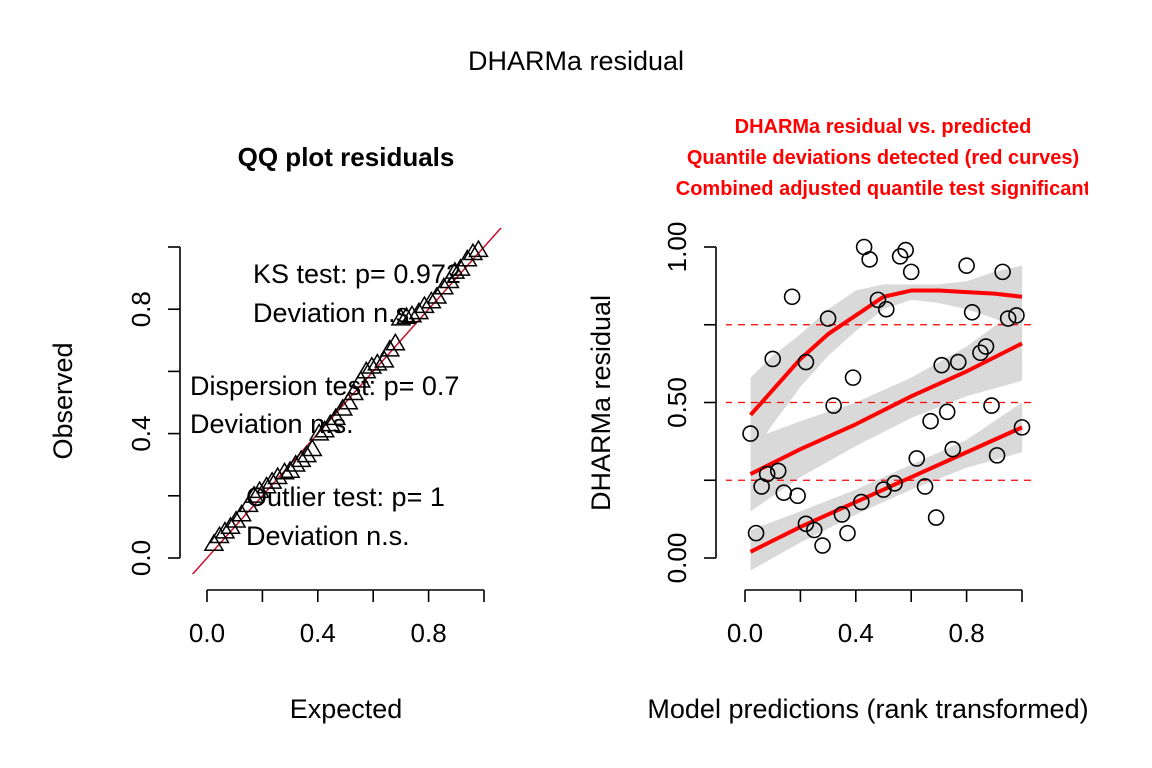 The image size is (1152, 768). Describe the element at coordinates (335, 313) in the screenshot. I see `ks-deviation-text: Deviation n.s.` at that location.